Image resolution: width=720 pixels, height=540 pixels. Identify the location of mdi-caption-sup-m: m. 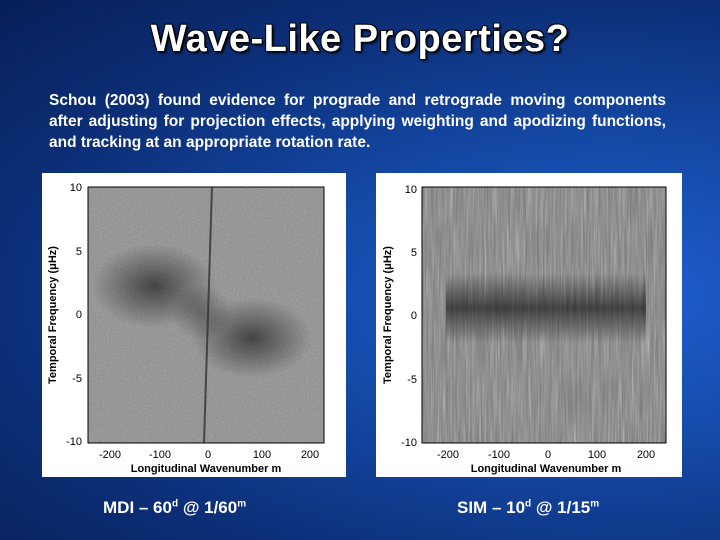
(242, 504).